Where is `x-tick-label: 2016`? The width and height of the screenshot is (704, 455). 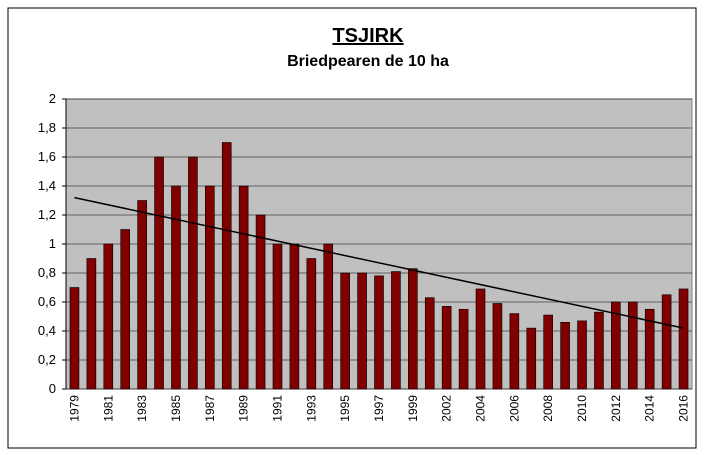
x-tick-label: 2016 is located at coordinates (684, 408).